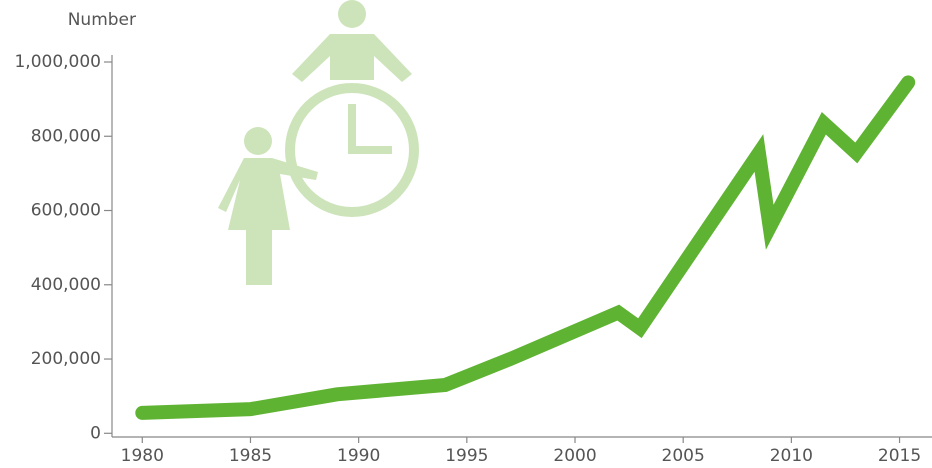 This screenshot has width=932, height=468. Describe the element at coordinates (142, 456) in the screenshot. I see `x-tick-label: 1980` at that location.